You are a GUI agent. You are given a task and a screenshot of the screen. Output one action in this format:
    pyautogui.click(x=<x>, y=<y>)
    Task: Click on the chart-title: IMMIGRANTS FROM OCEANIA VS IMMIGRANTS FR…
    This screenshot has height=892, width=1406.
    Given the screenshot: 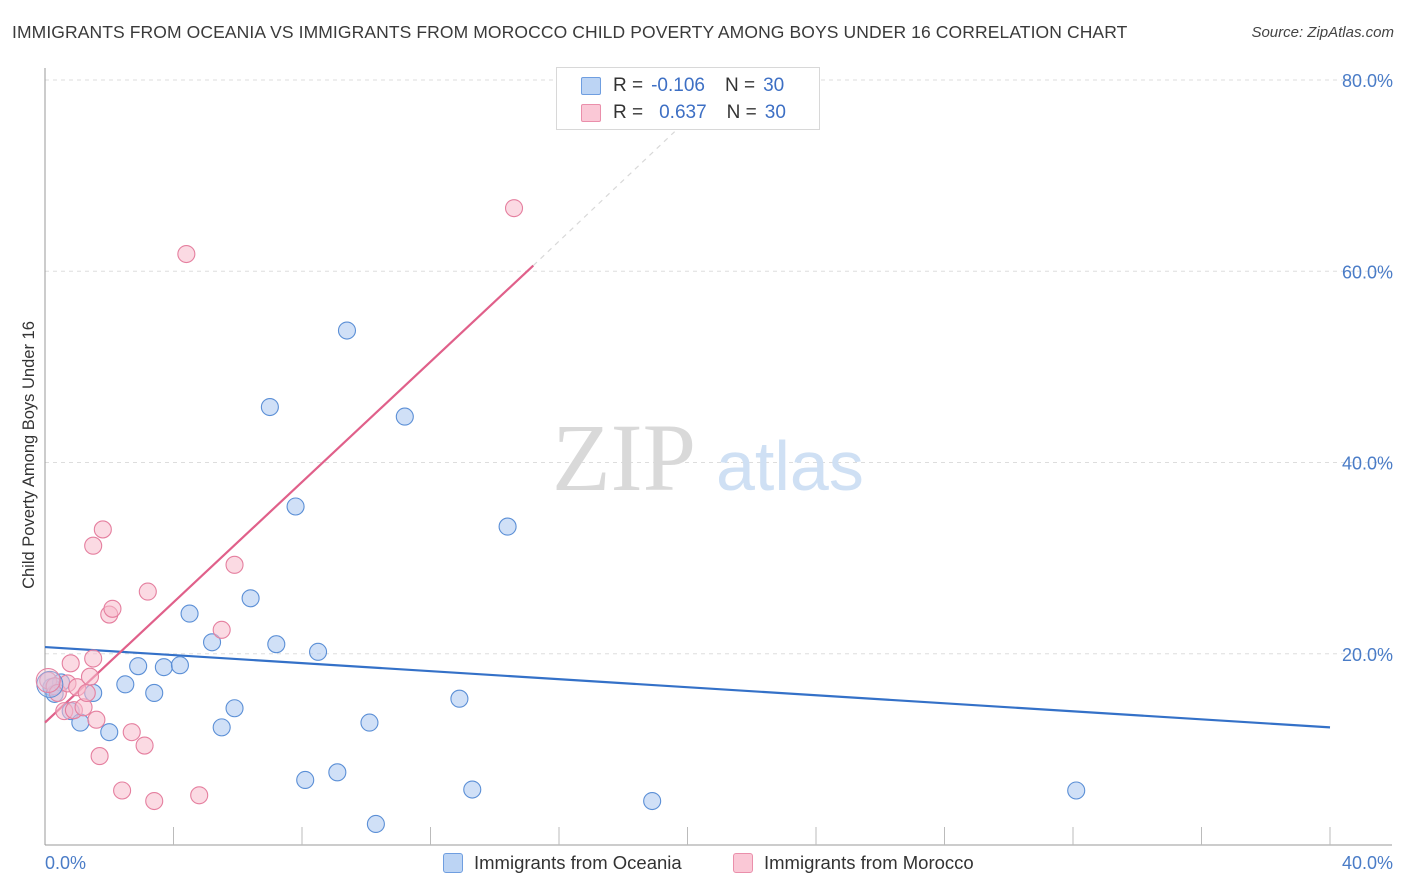 What is the action you would take?
    pyautogui.click(x=570, y=32)
    